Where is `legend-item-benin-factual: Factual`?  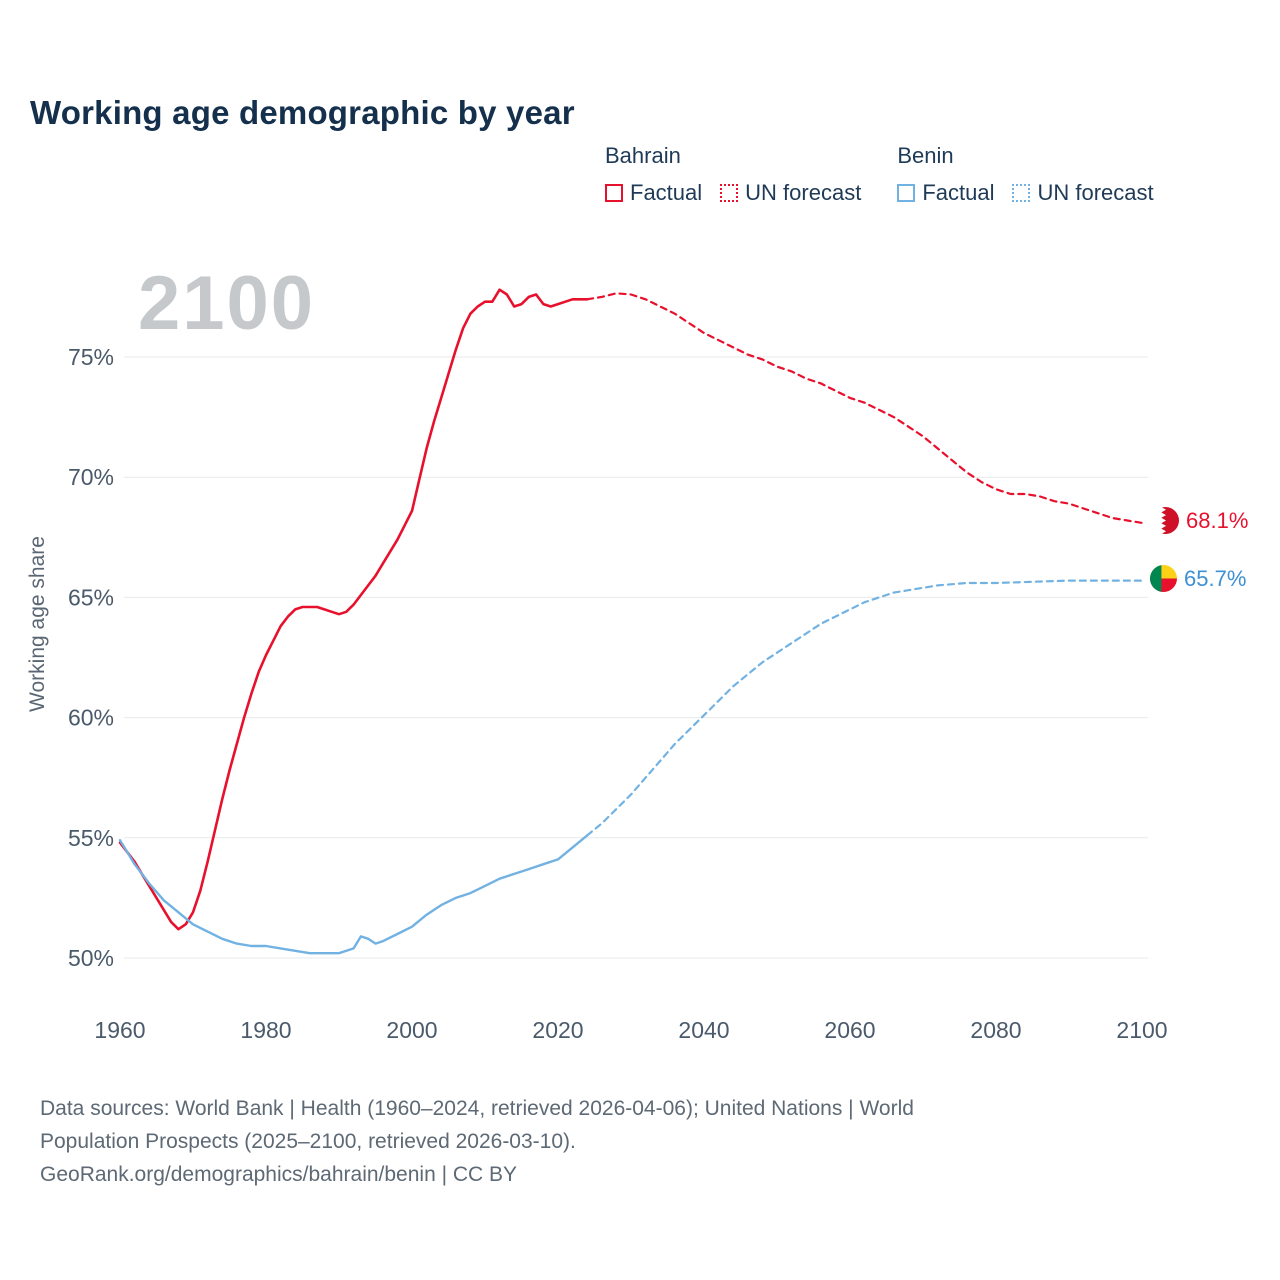
legend-item-benin-factual: Factual is located at coordinates (945, 193).